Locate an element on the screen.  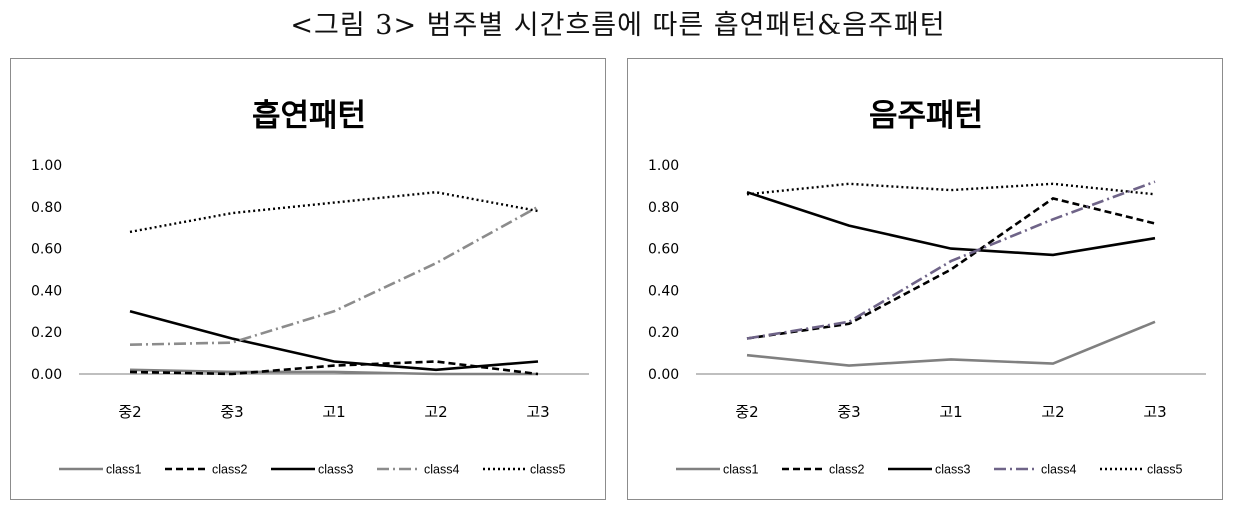
figure-title: <그림 3> 범주별 시간흐름에 따른 흡연패턴&음주패턴 is located at coordinates (618, 25).